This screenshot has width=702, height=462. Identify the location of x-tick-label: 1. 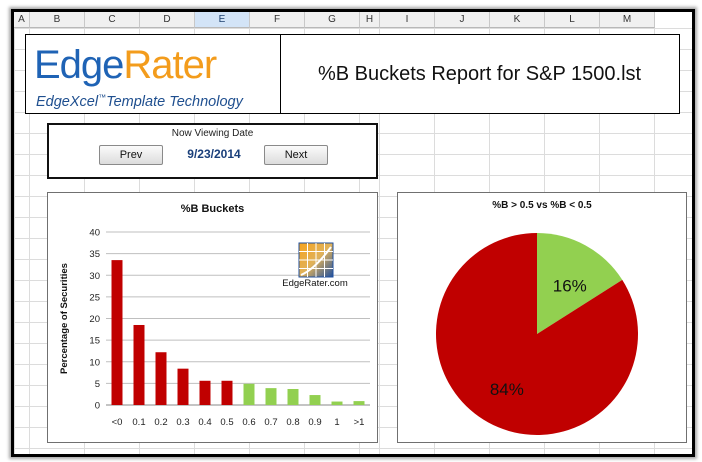
(336, 422).